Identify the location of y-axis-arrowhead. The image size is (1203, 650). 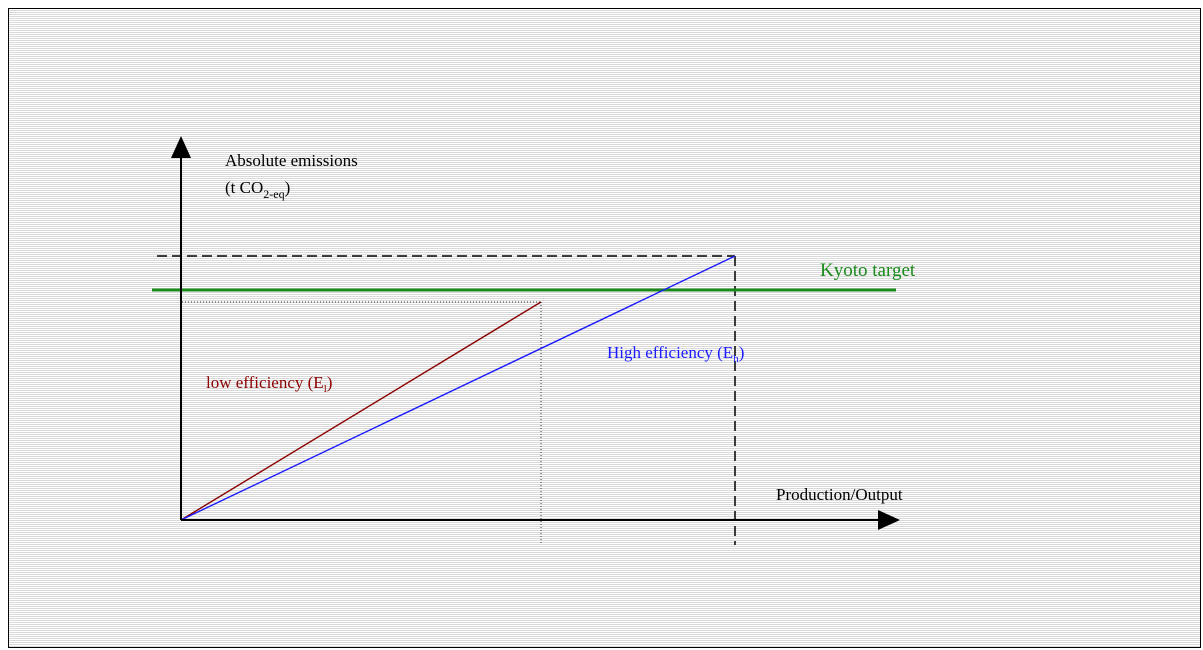
(181, 147).